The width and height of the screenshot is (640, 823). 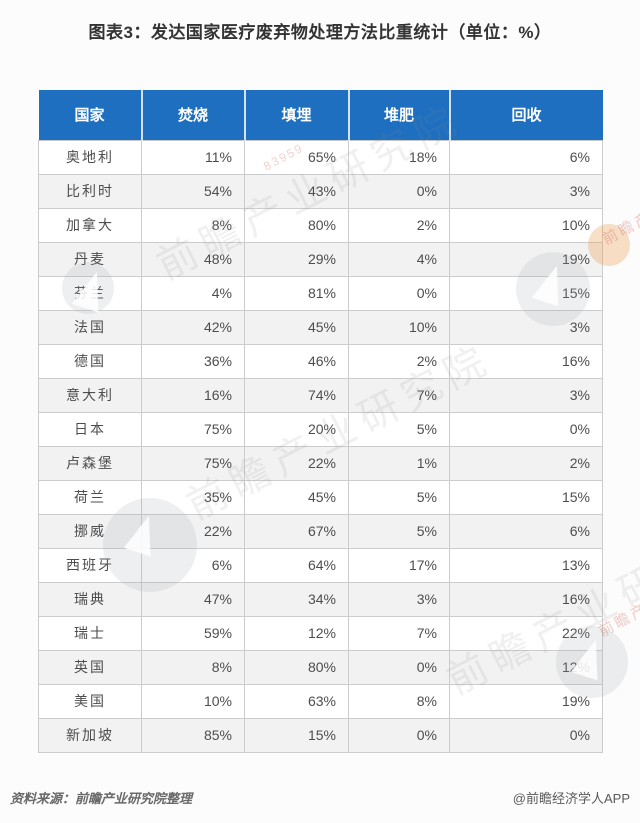 I want to click on column-header: 国家, so click(x=90, y=115).